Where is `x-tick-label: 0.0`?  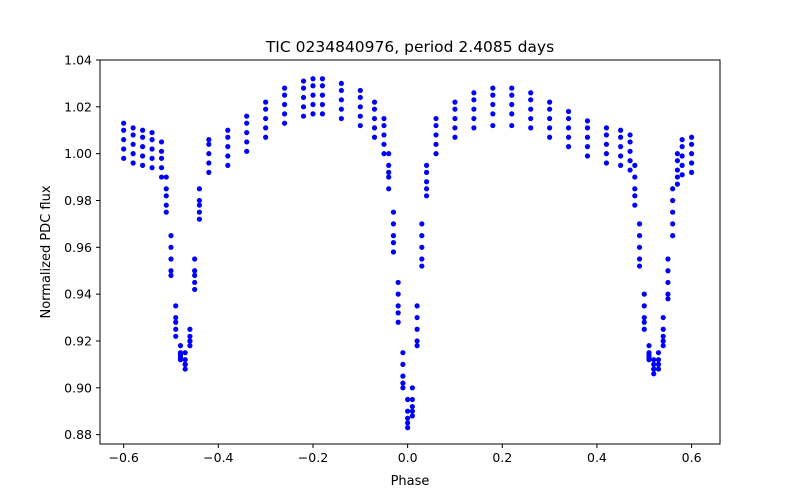
x-tick-label: 0.0 is located at coordinates (408, 457).